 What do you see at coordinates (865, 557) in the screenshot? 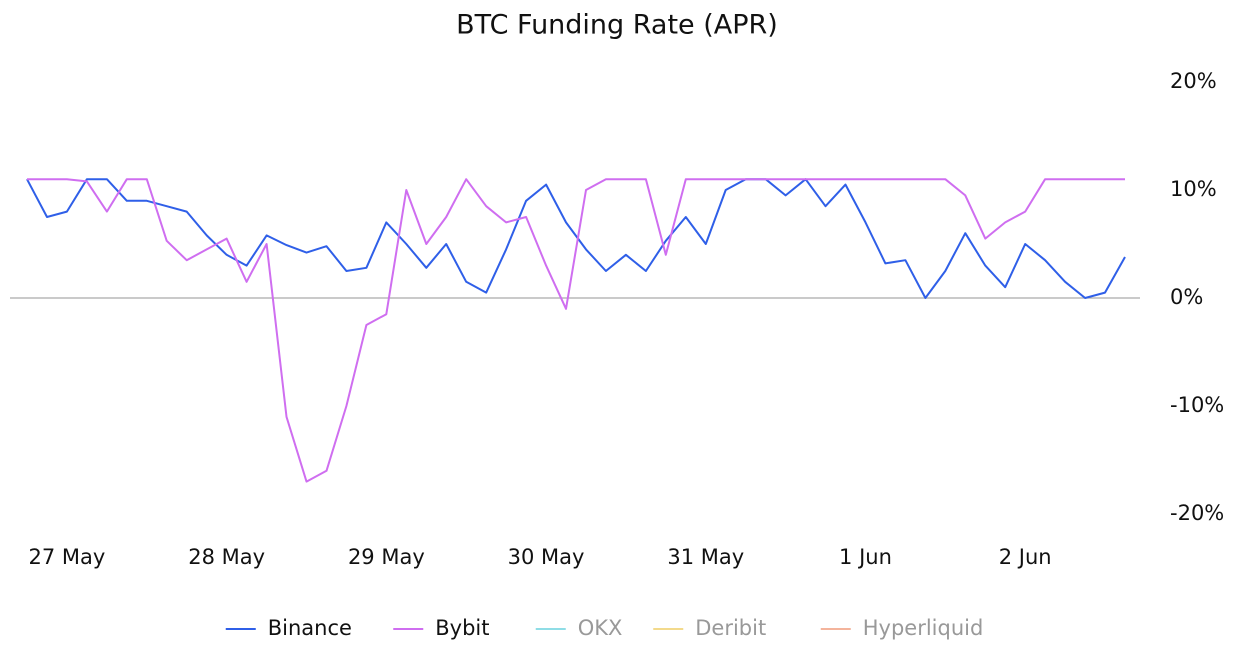
I see `x-tick-label: 1 Jun` at bounding box center [865, 557].